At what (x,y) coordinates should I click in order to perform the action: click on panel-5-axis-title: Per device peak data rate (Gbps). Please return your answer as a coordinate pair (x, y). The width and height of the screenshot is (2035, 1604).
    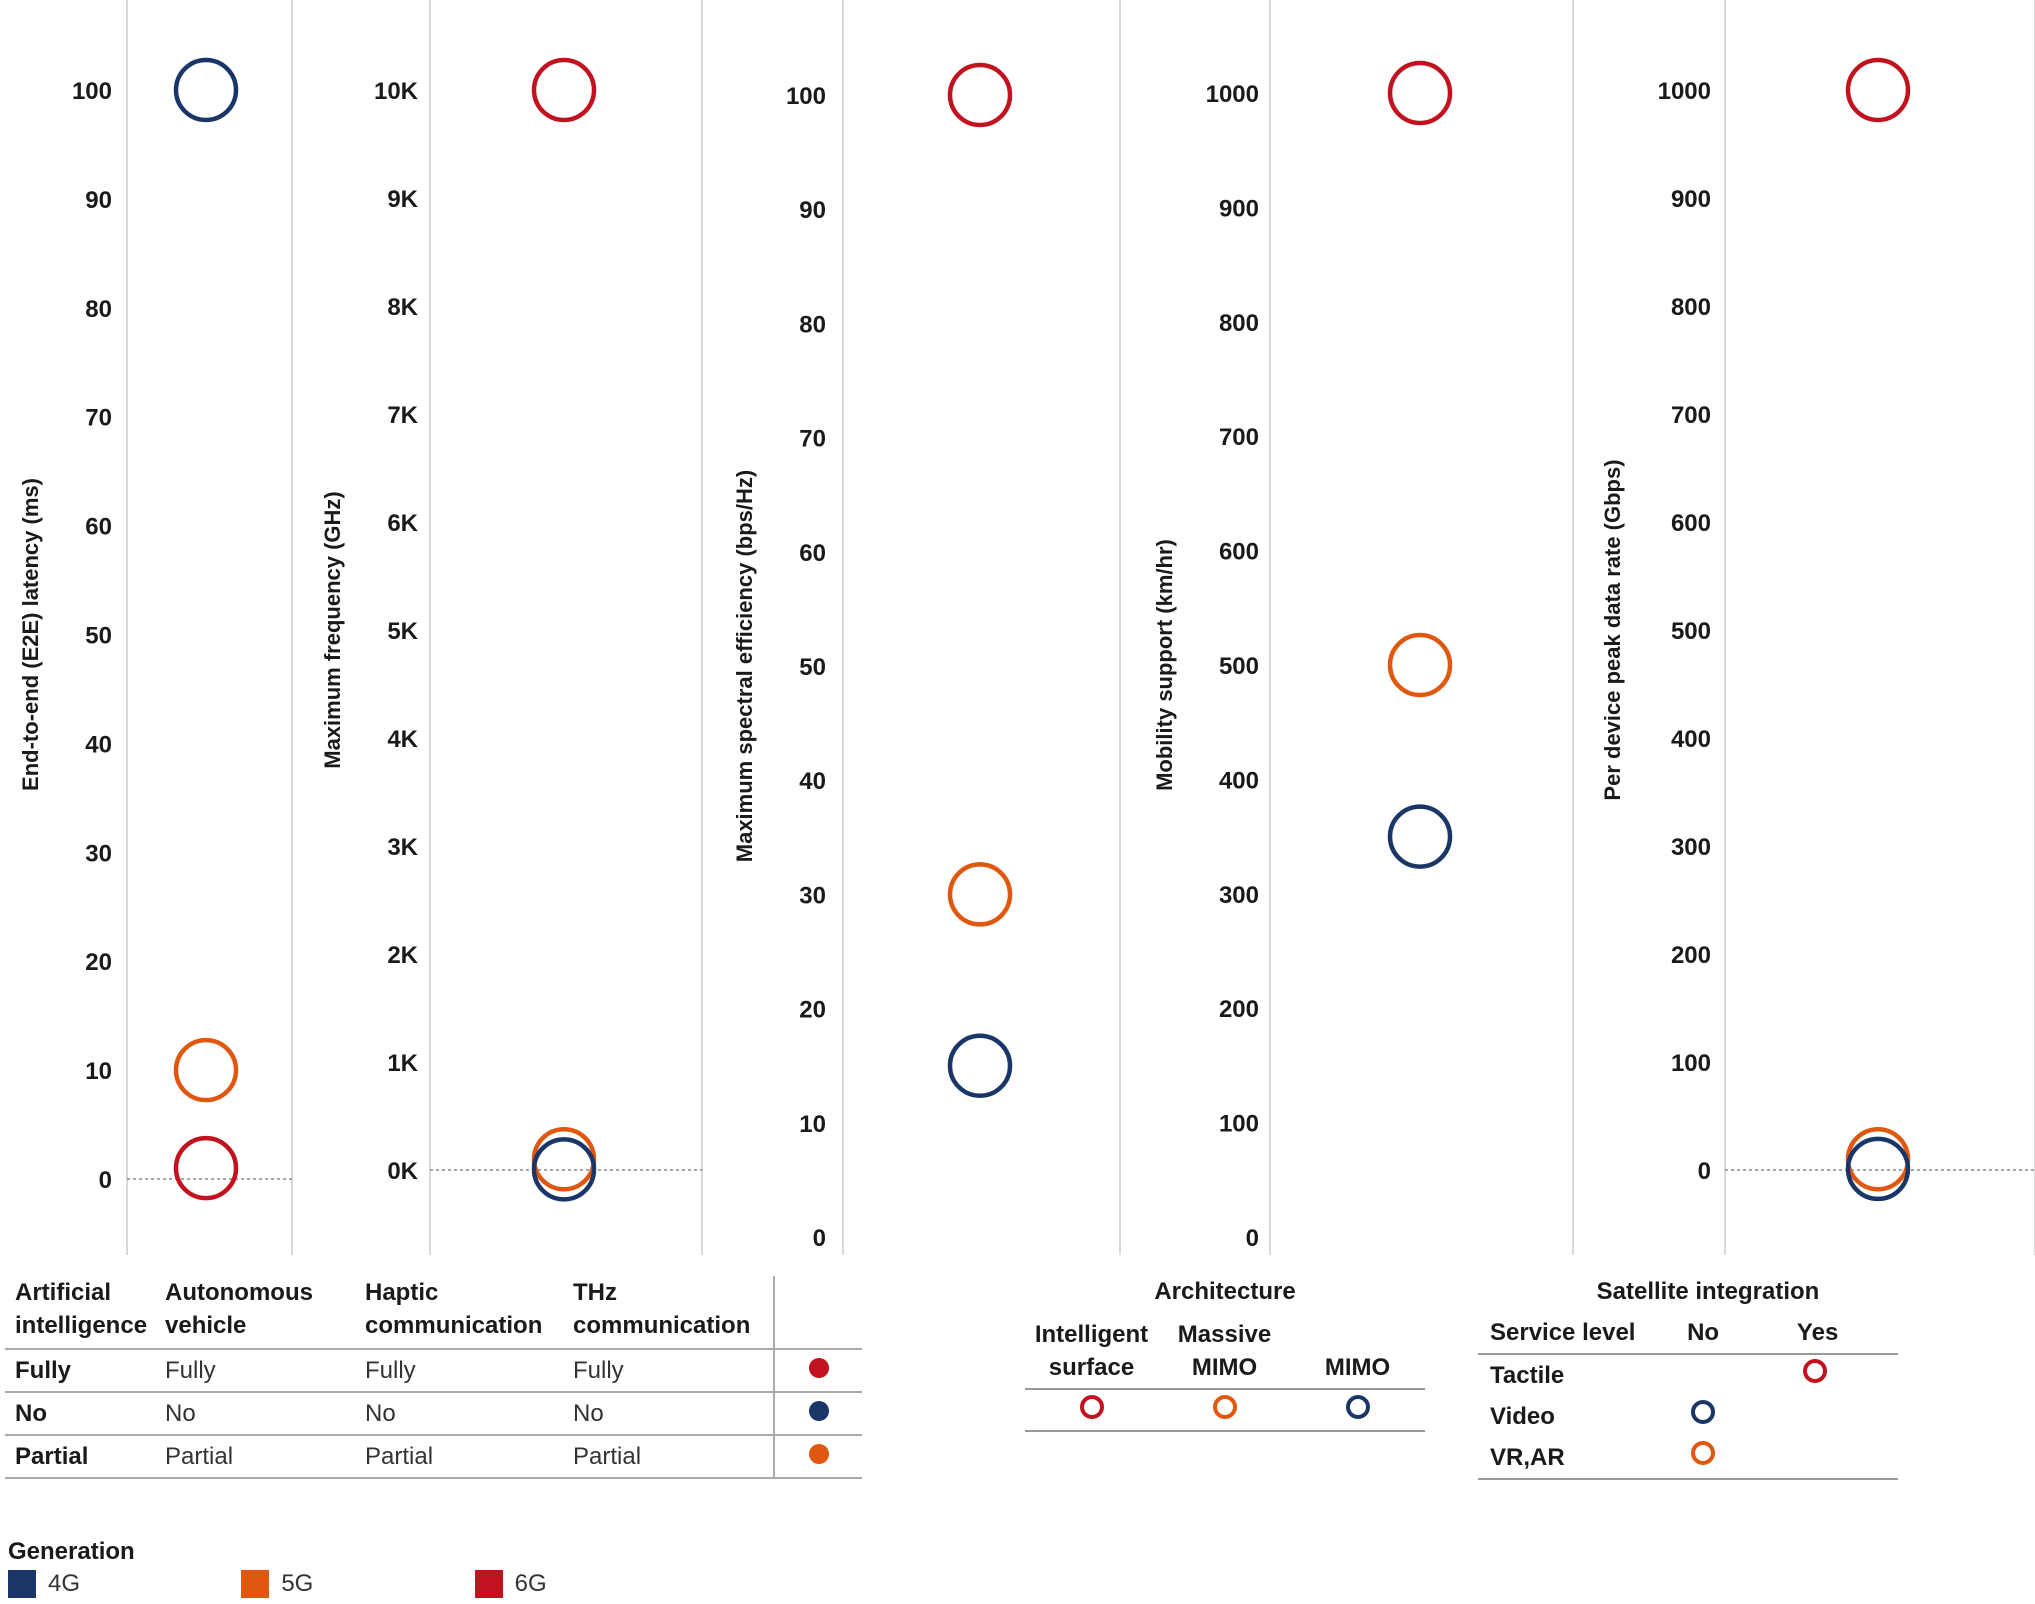
    Looking at the image, I should click on (1612, 629).